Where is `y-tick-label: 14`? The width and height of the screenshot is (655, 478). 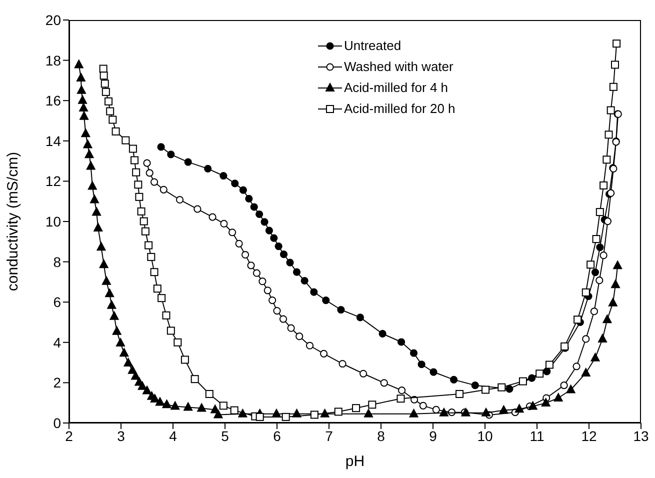 y-tick-label: 14 is located at coordinates (53, 140).